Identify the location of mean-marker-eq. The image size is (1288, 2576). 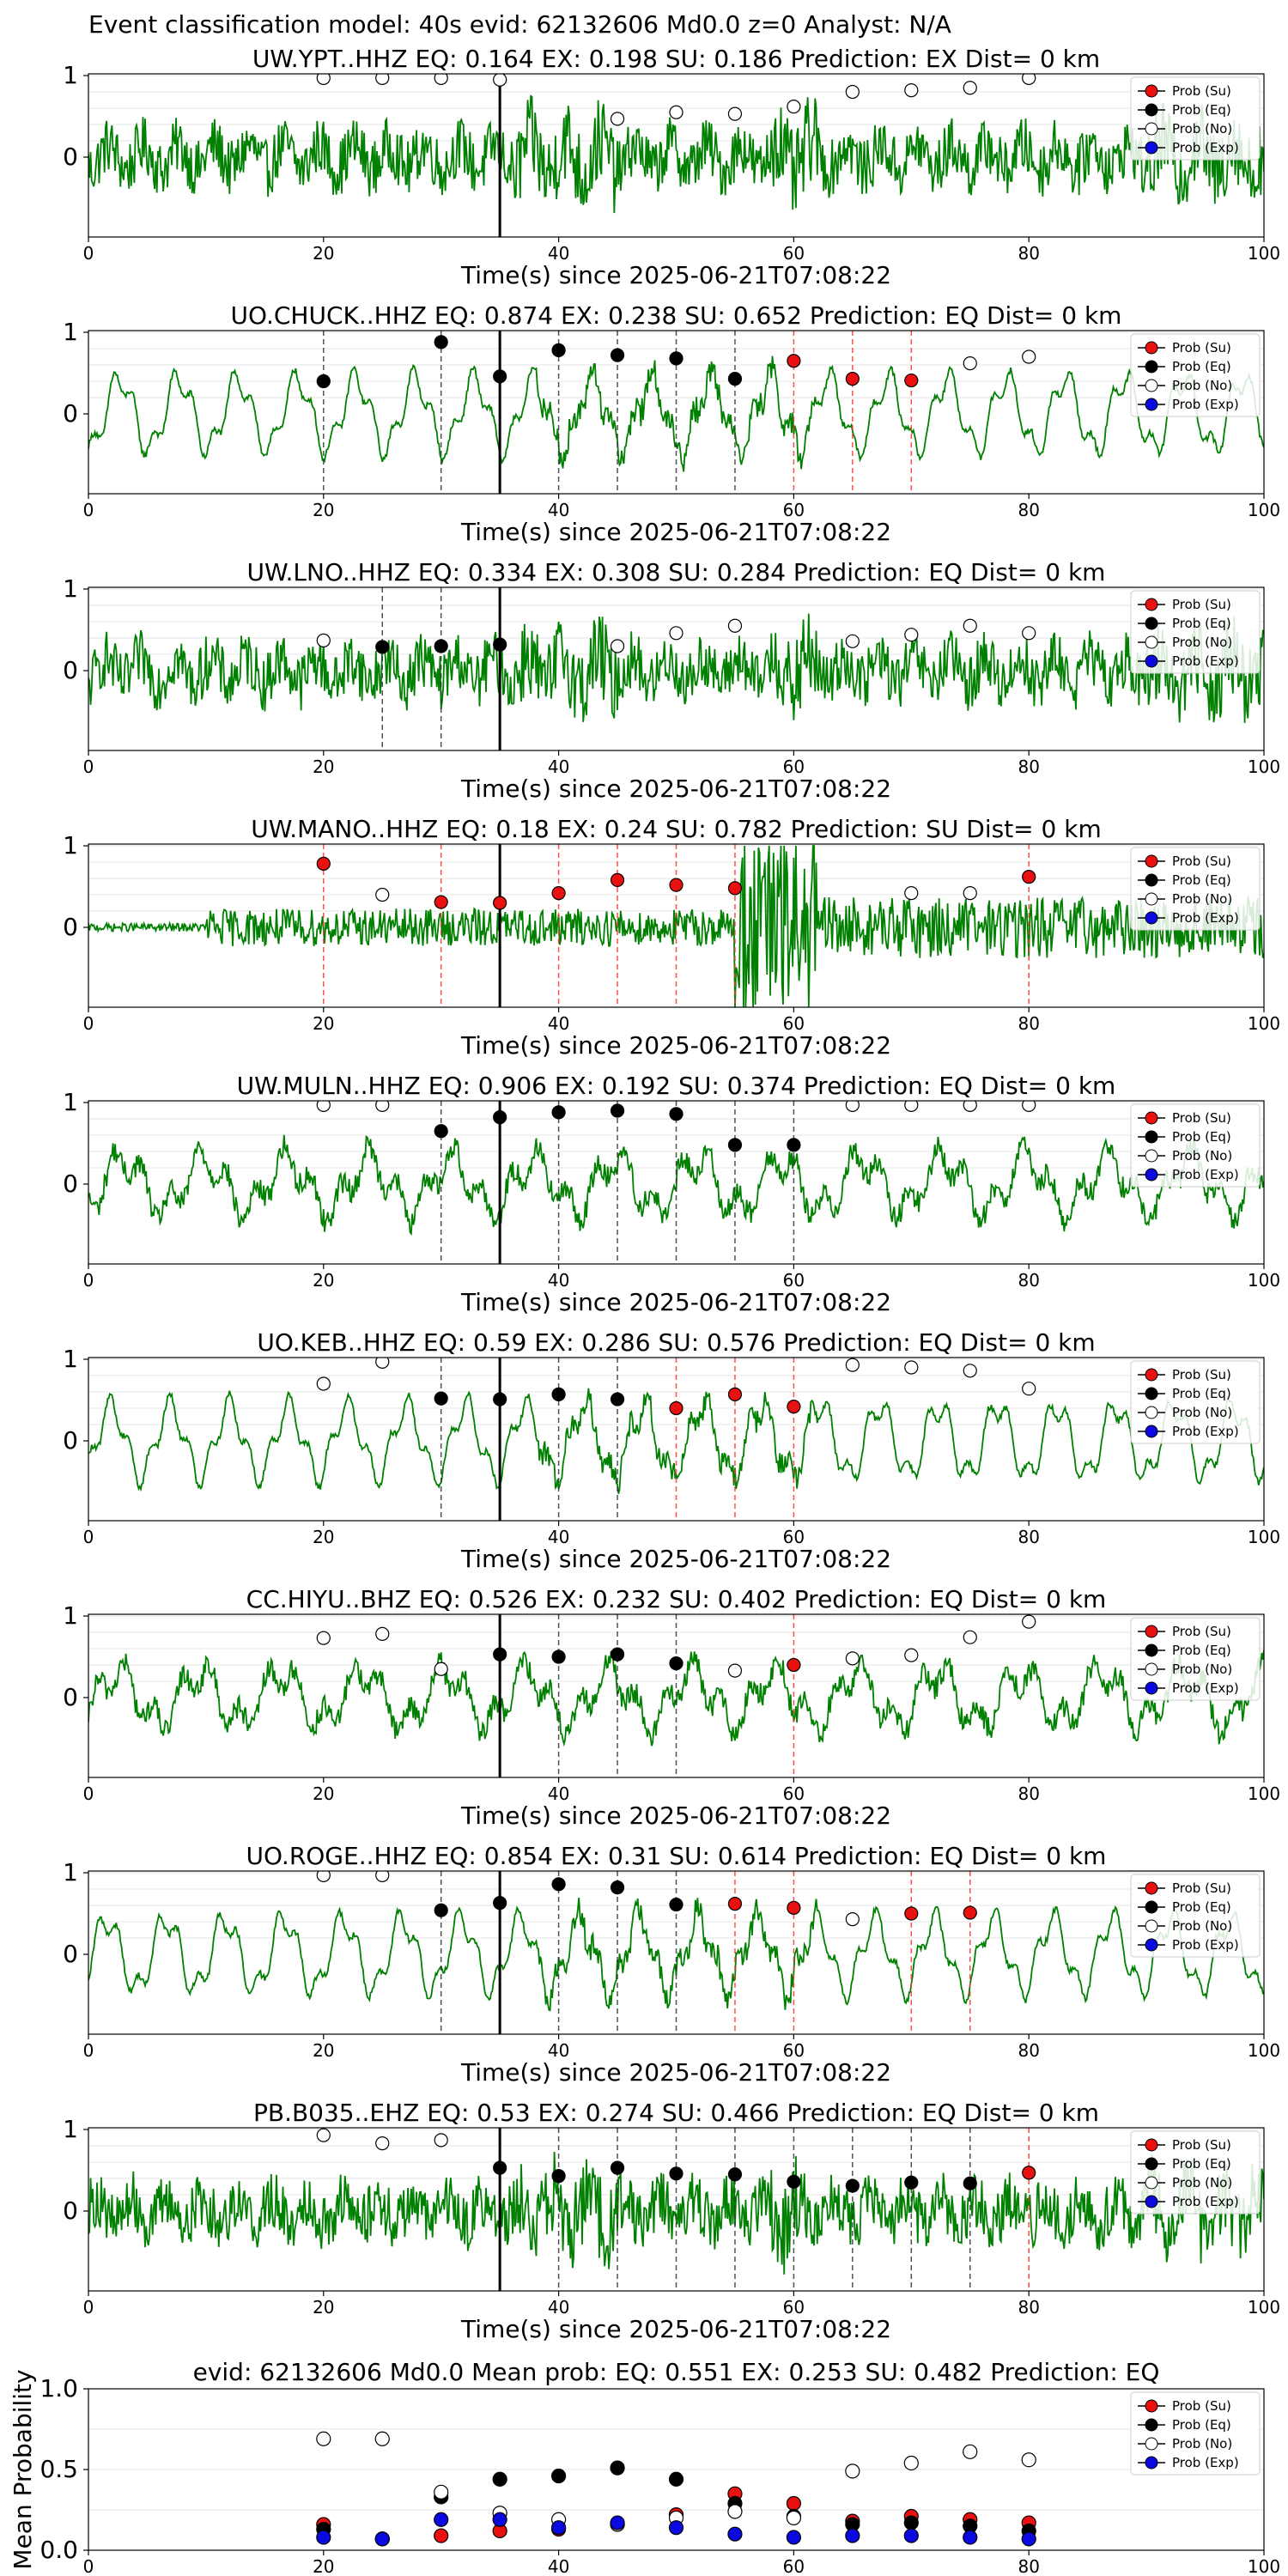
(558, 2476).